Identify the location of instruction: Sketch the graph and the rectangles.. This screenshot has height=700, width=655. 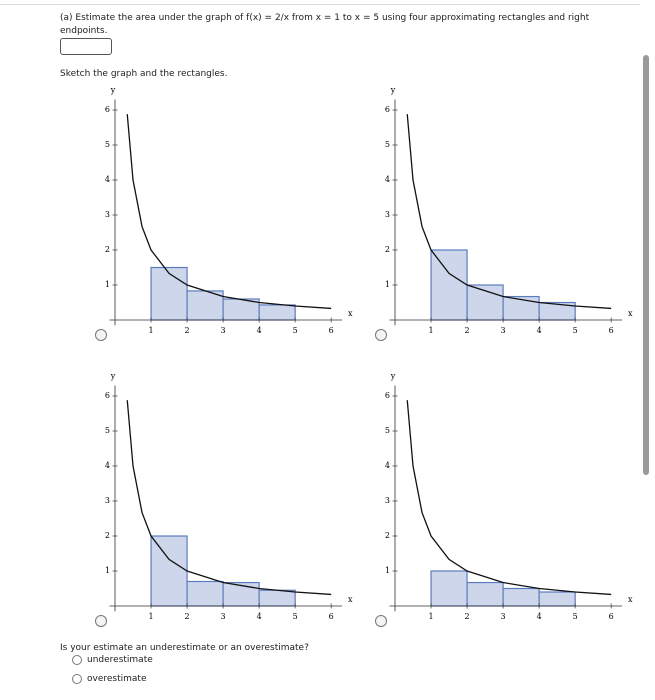
(144, 74).